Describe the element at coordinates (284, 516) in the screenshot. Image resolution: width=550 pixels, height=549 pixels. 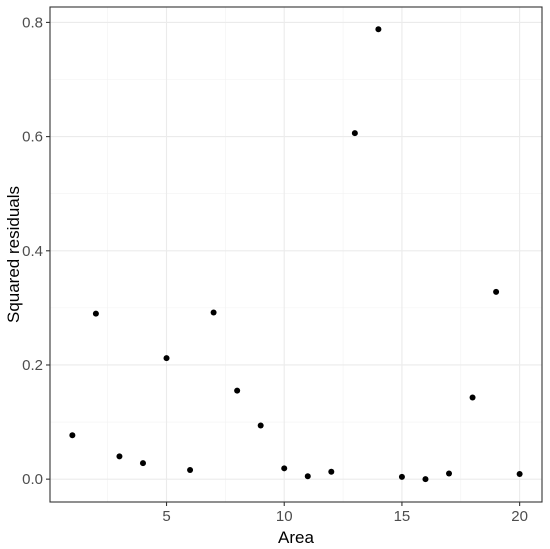
I see `x-tick-label: 10` at that location.